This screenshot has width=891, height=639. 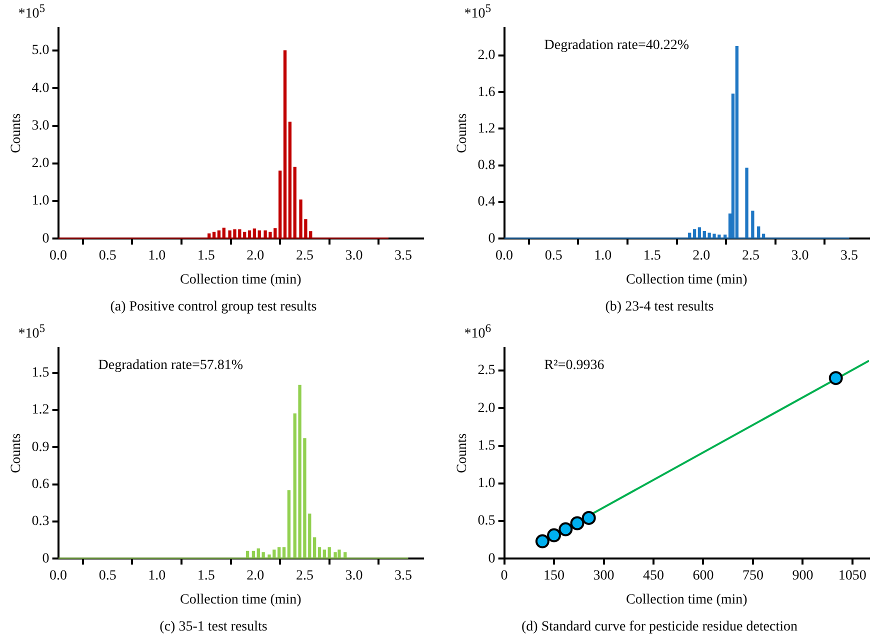 I want to click on x-tick-label: 450, so click(x=653, y=576).